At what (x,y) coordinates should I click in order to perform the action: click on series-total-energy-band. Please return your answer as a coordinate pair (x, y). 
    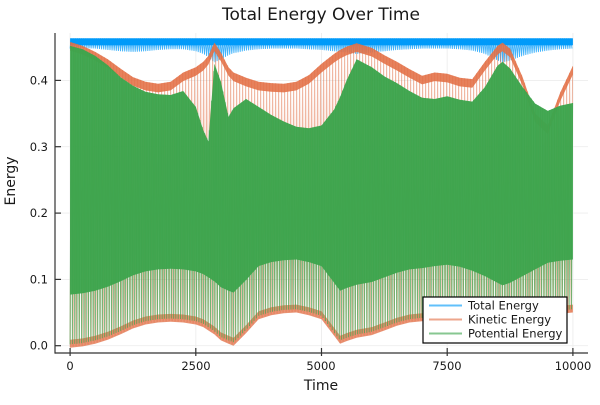
    Looking at the image, I should click on (321, 42).